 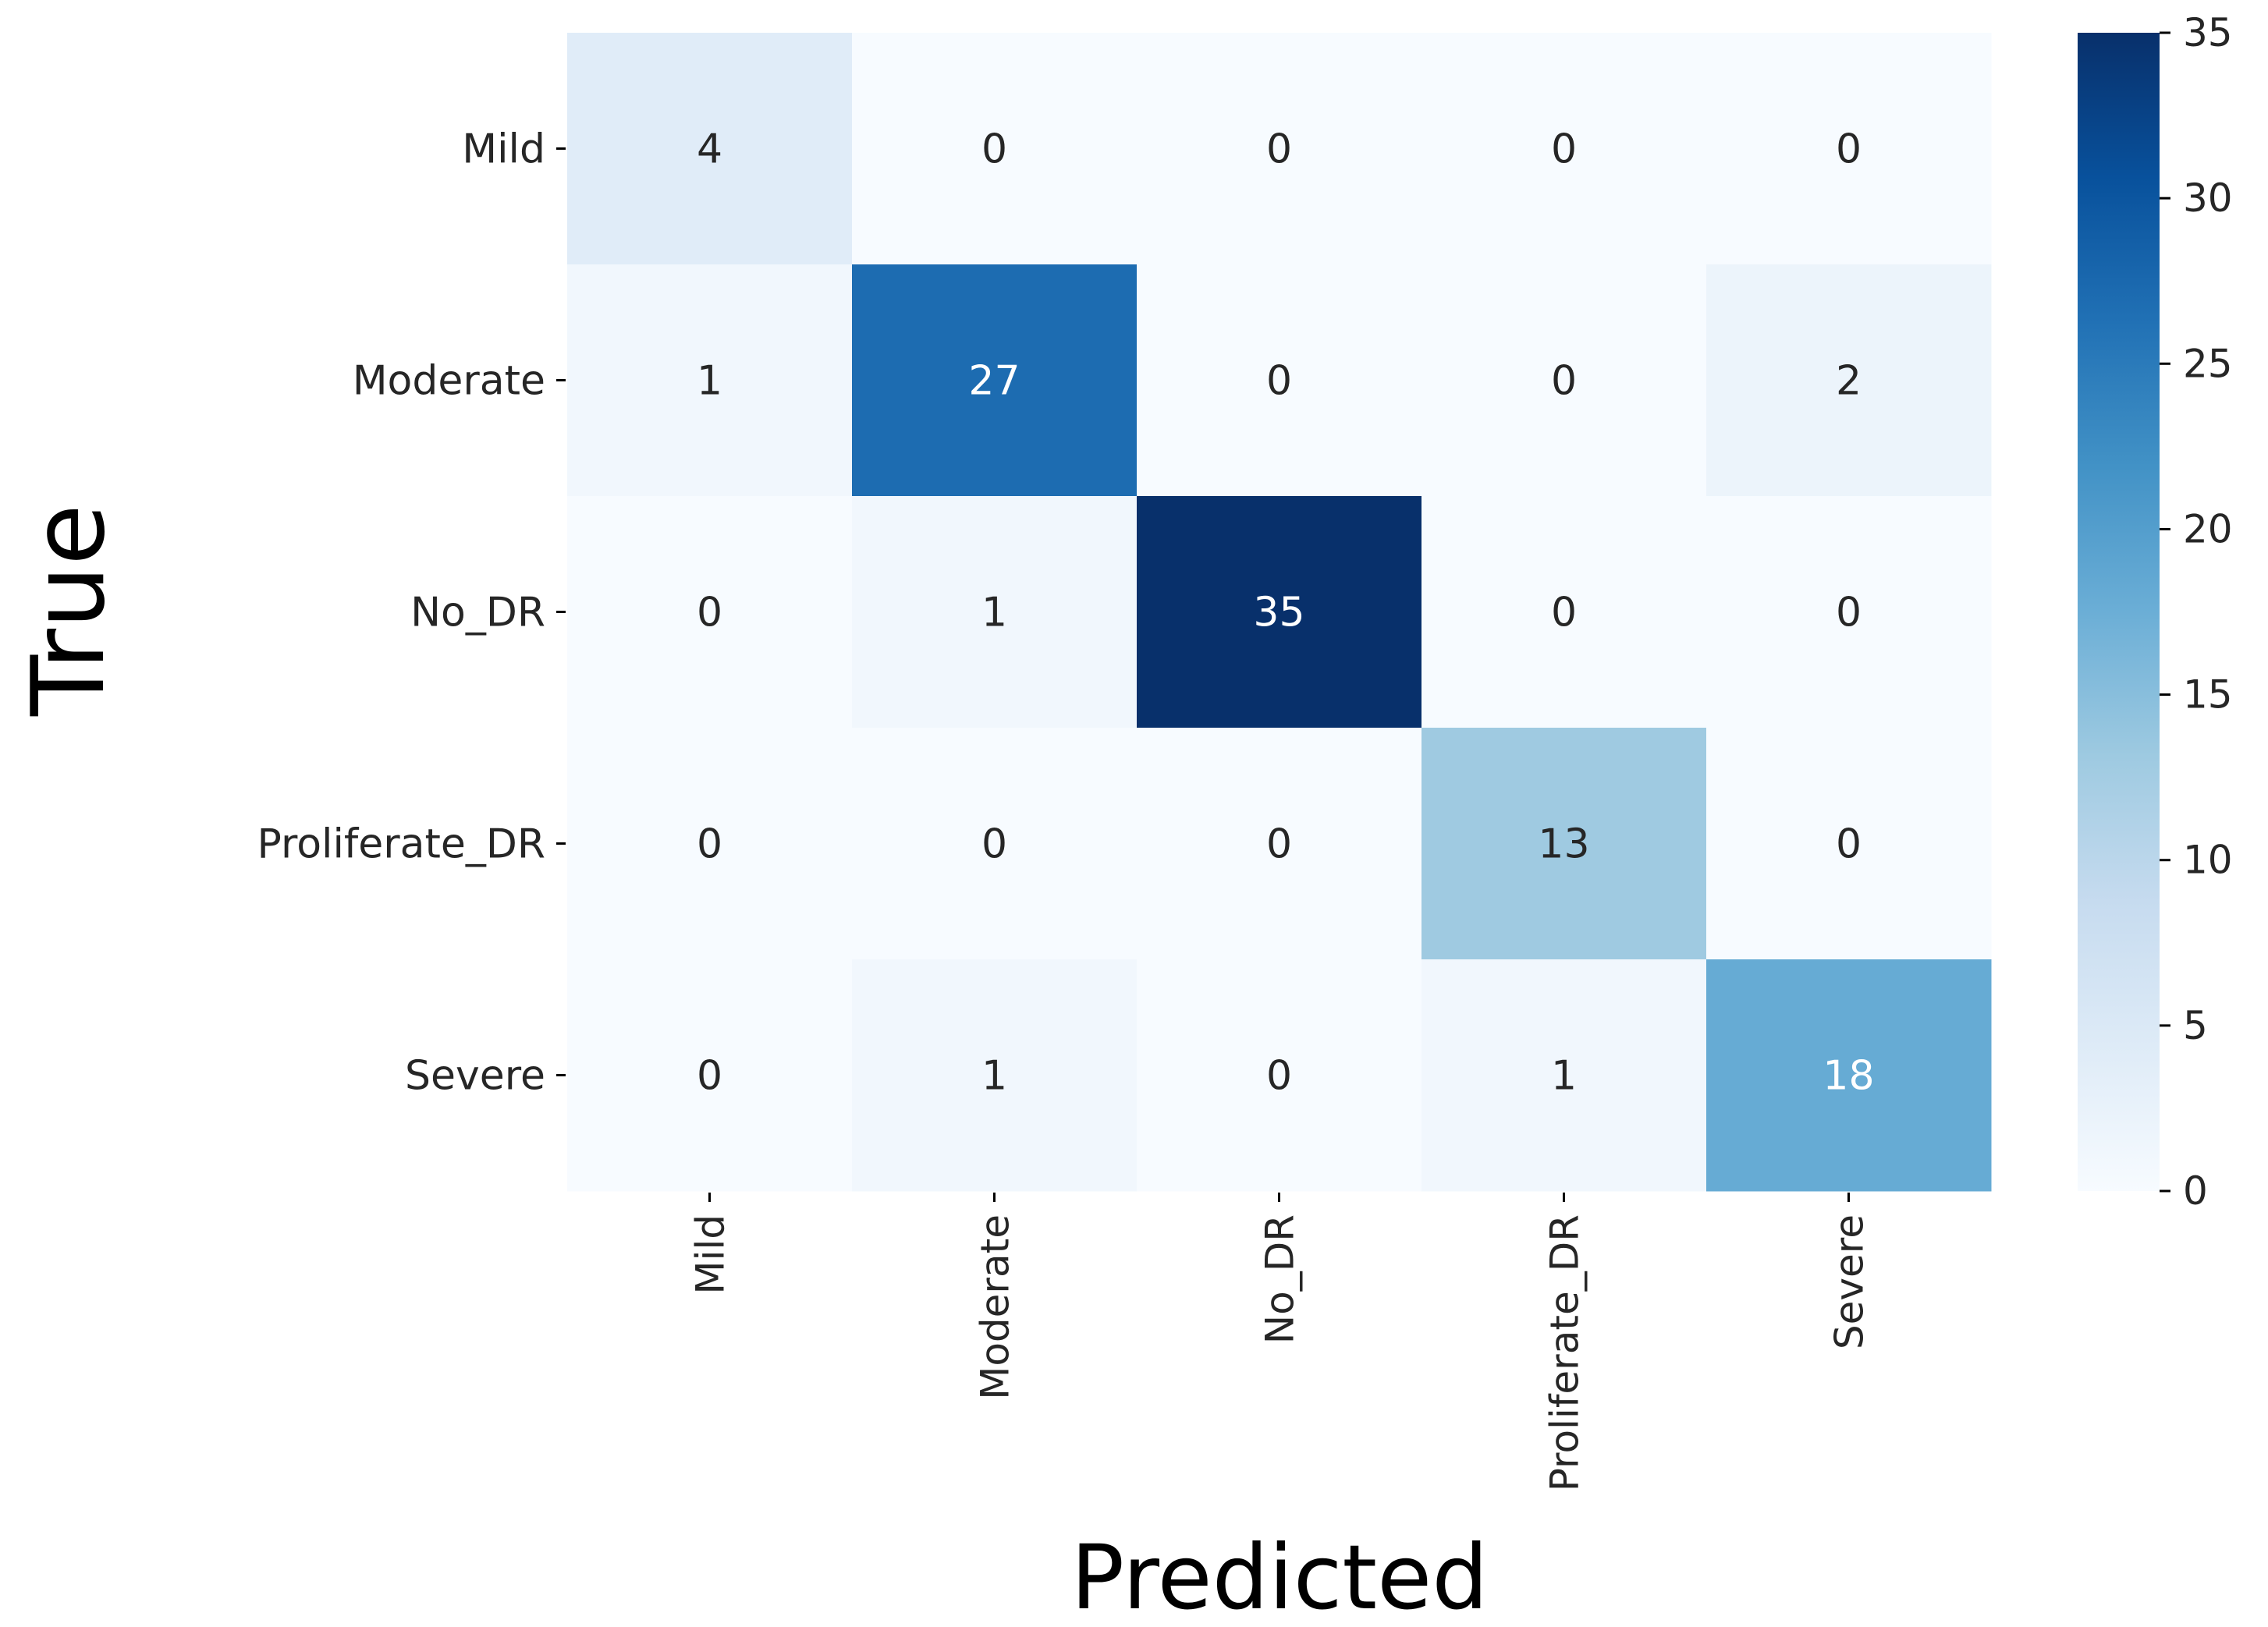 I want to click on cell-value-label: 2, so click(x=1849, y=381).